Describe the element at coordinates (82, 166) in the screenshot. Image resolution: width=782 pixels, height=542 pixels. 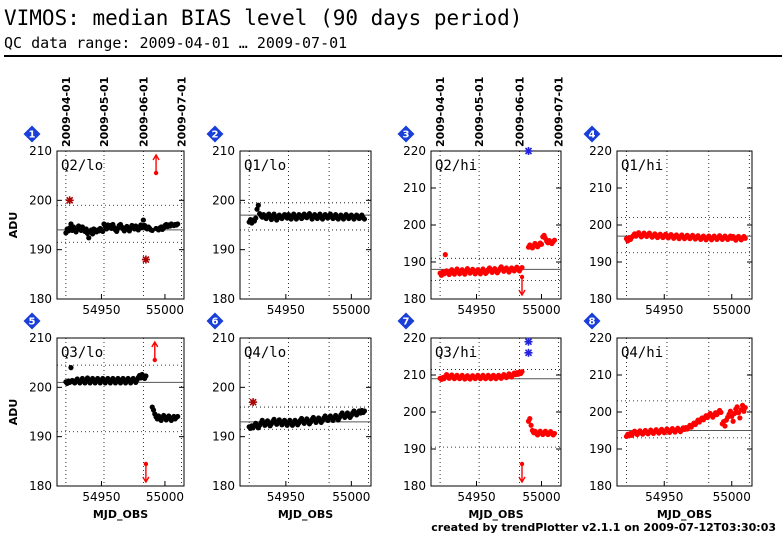
I see `panel-label: Q2/lo` at that location.